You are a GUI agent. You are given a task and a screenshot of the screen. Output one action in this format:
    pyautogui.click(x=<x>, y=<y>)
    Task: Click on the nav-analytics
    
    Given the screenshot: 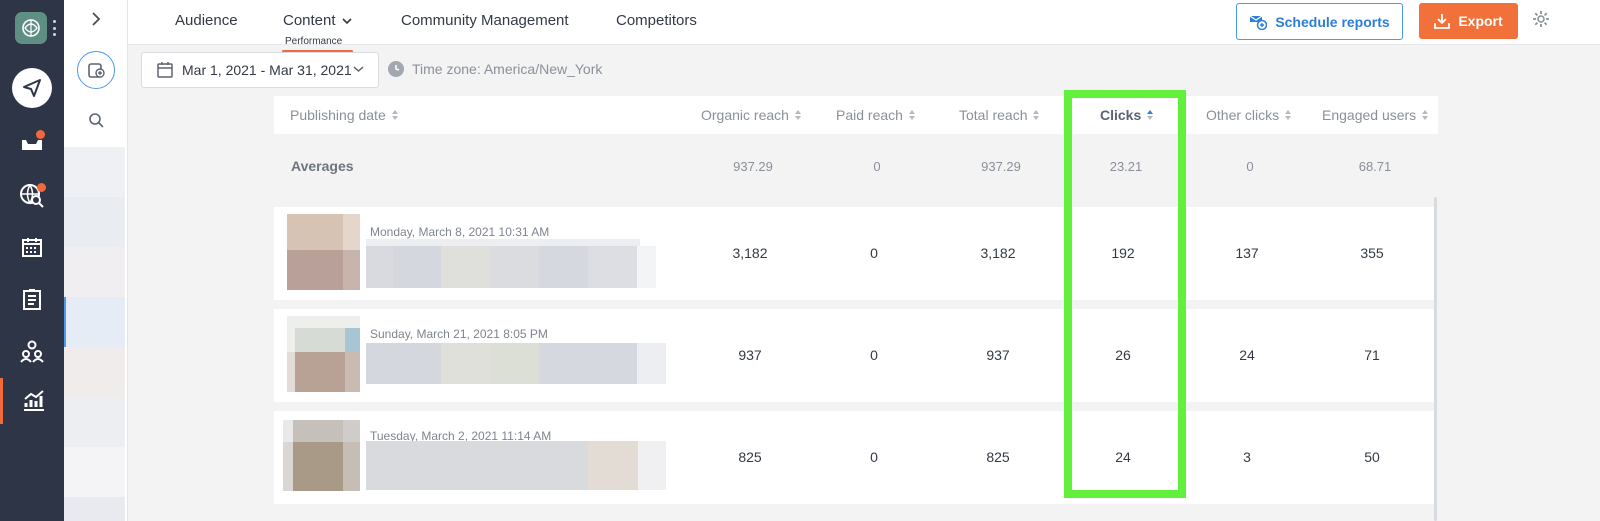 What is the action you would take?
    pyautogui.click(x=32, y=401)
    